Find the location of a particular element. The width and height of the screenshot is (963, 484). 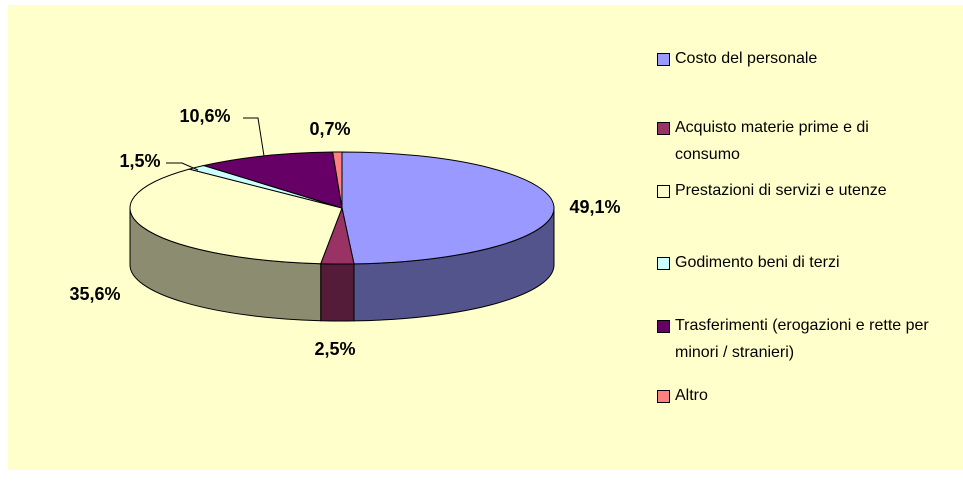

legend-item: Prestazioni di servizi e utenze is located at coordinates (802, 190).